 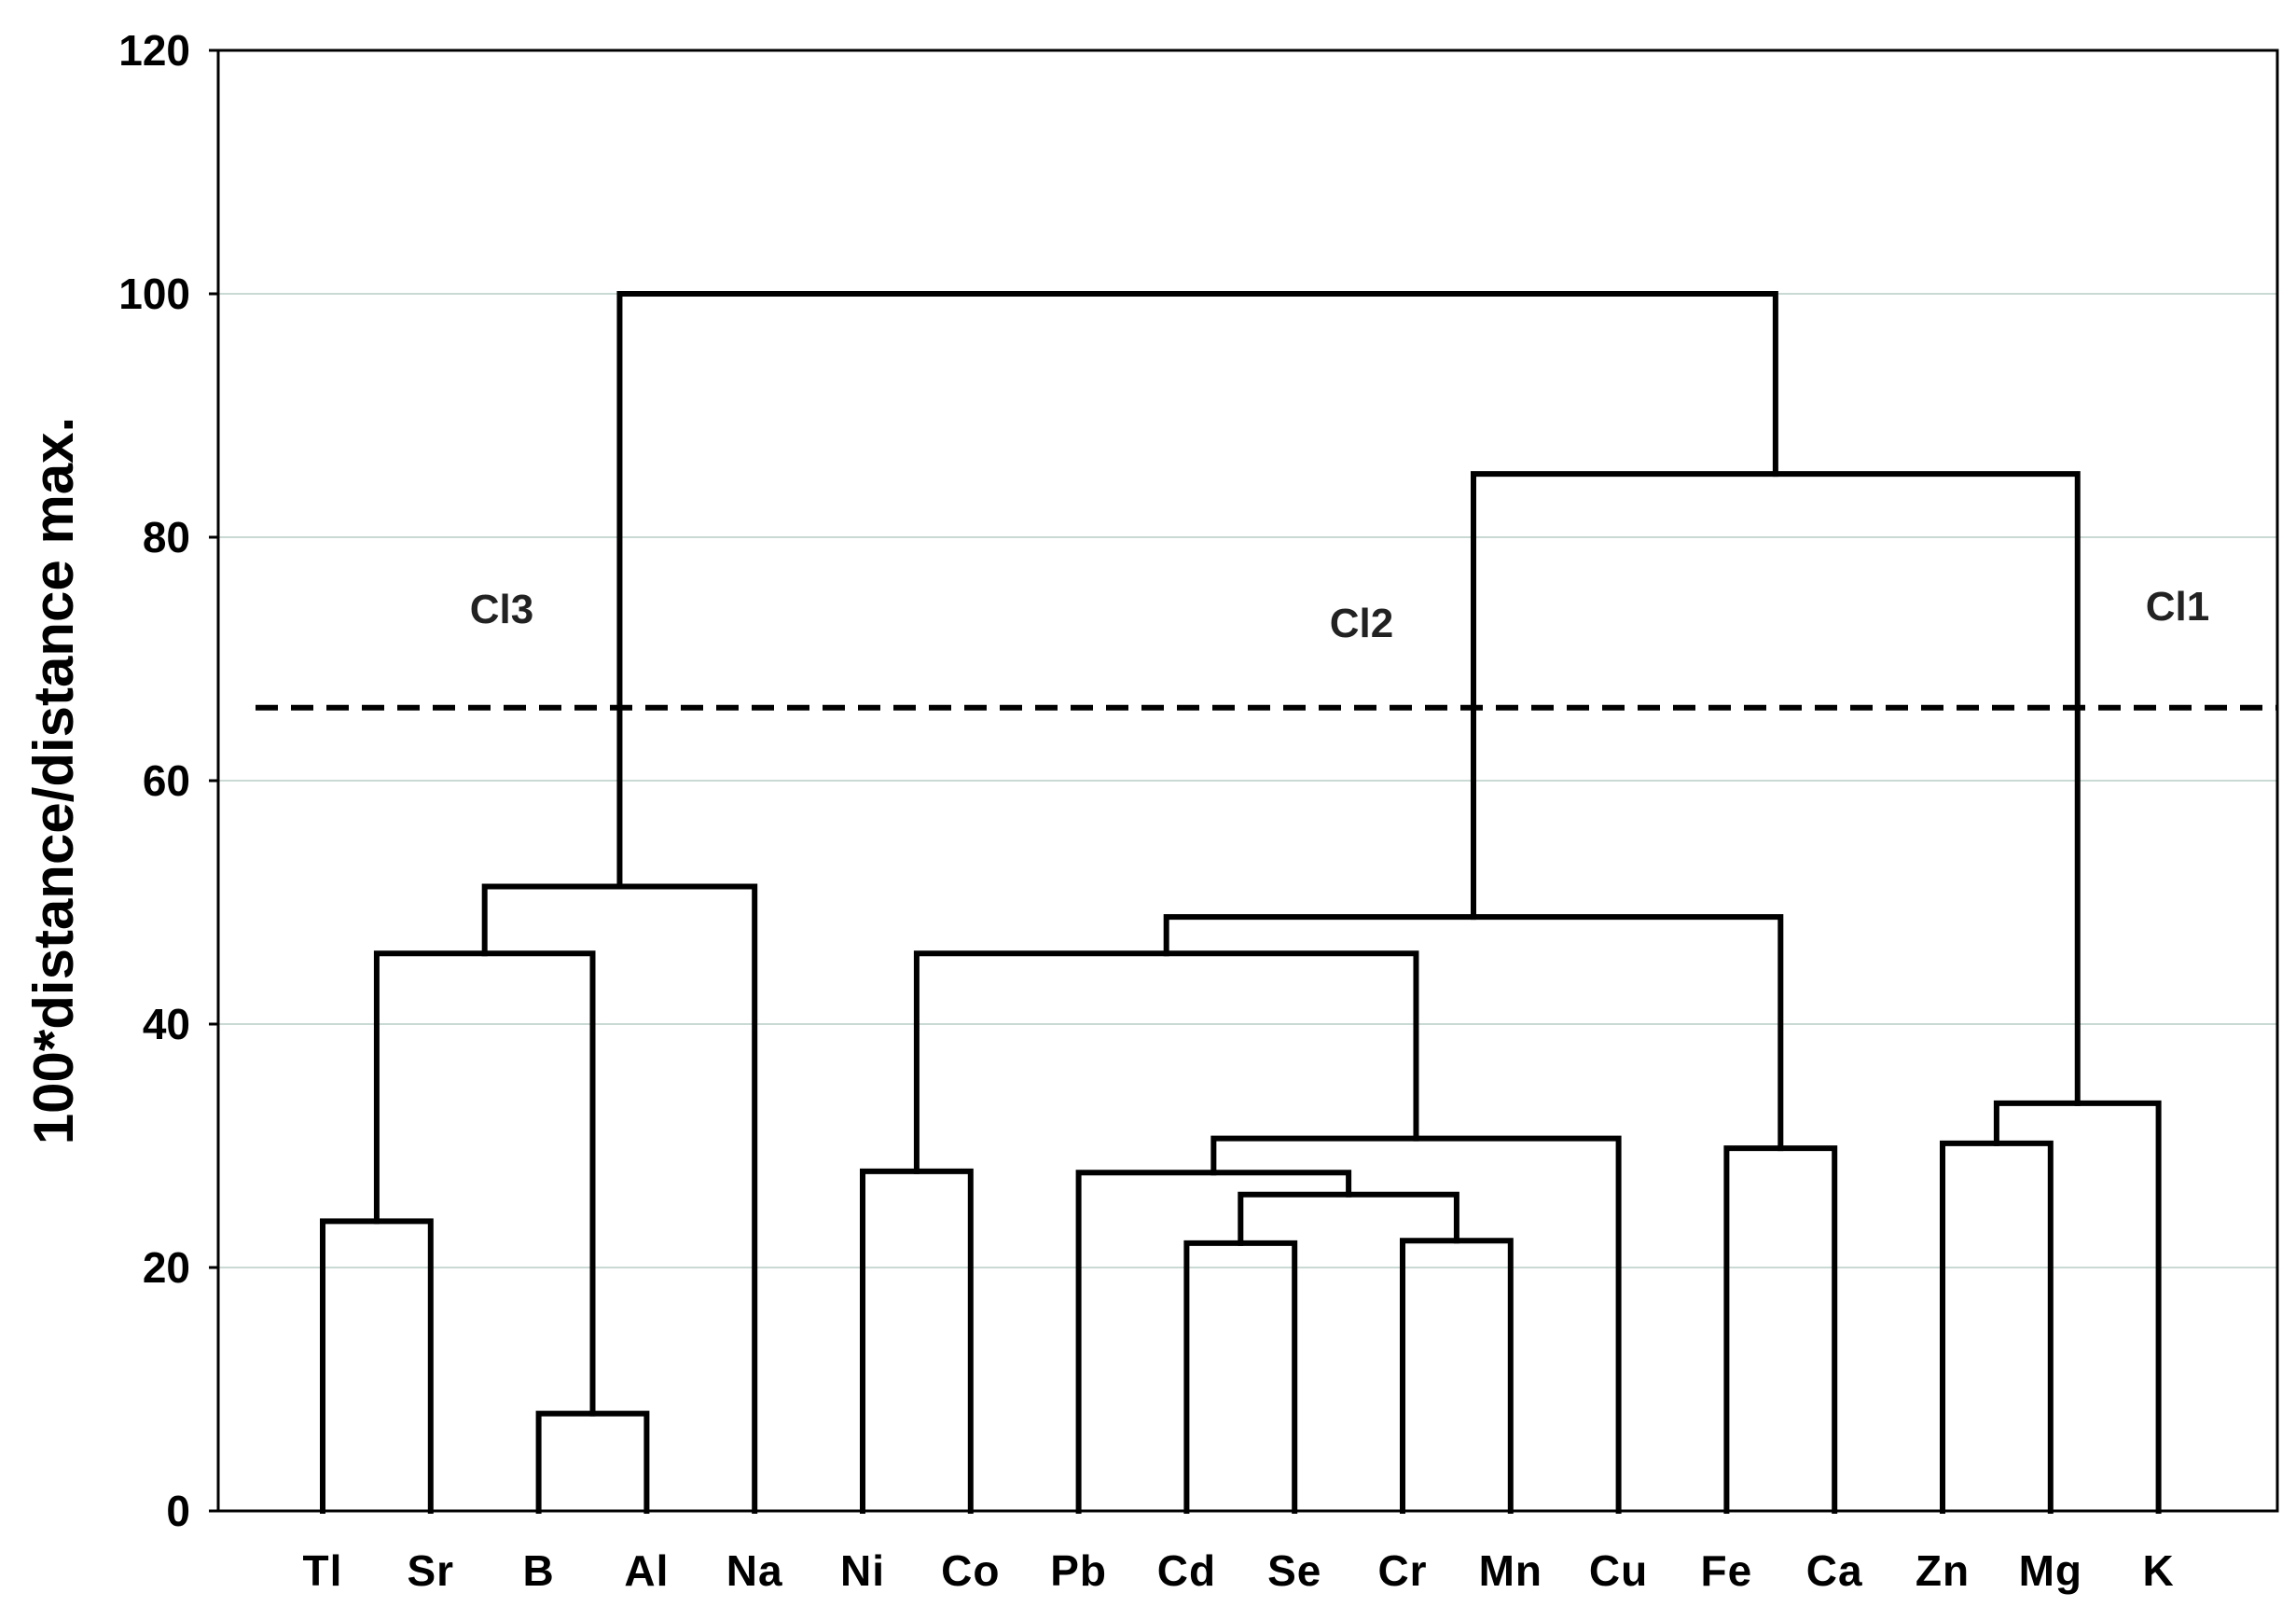 I want to click on leaf-label-sr: Sr, so click(x=431, y=1570).